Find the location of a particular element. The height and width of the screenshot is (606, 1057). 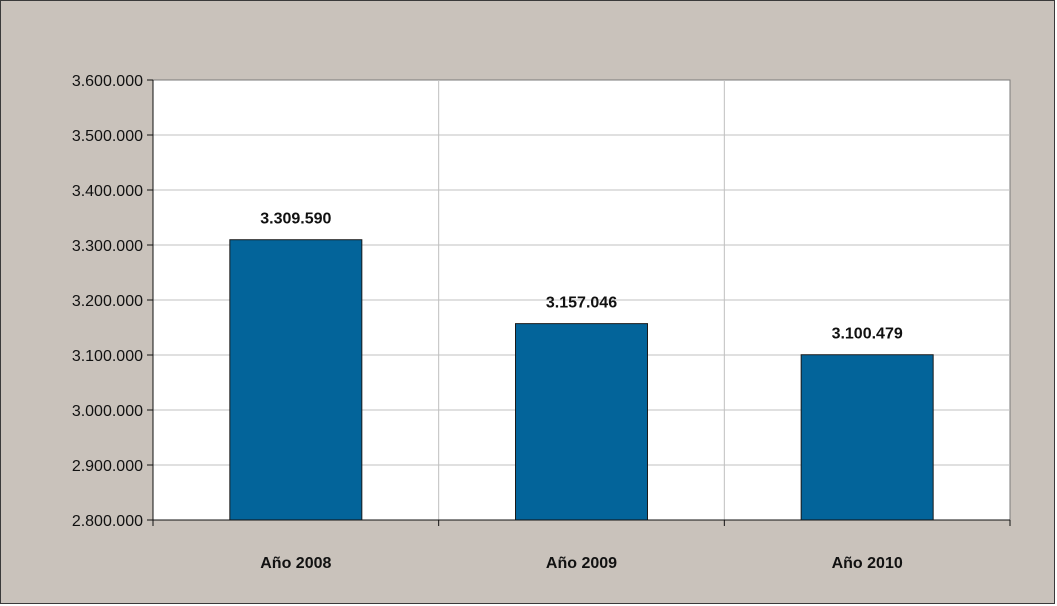

y-tick-label: 3.500.000 is located at coordinates (107, 136).